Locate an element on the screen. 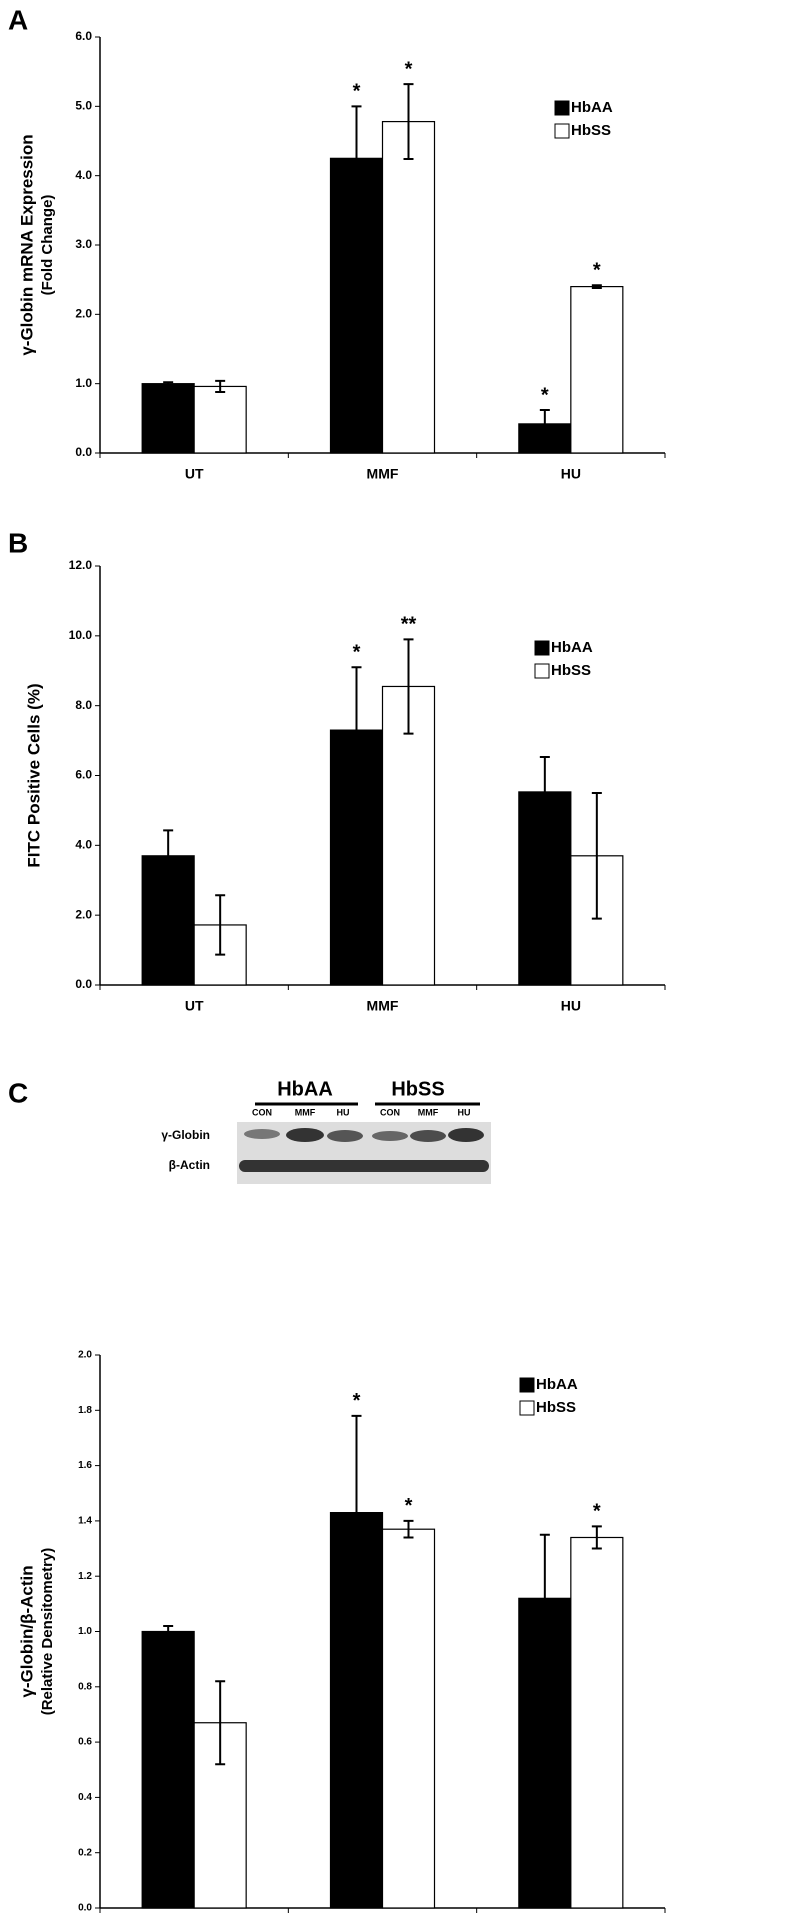  y-axis-label: FITC Positive Cells (%) is located at coordinates (33, 775).